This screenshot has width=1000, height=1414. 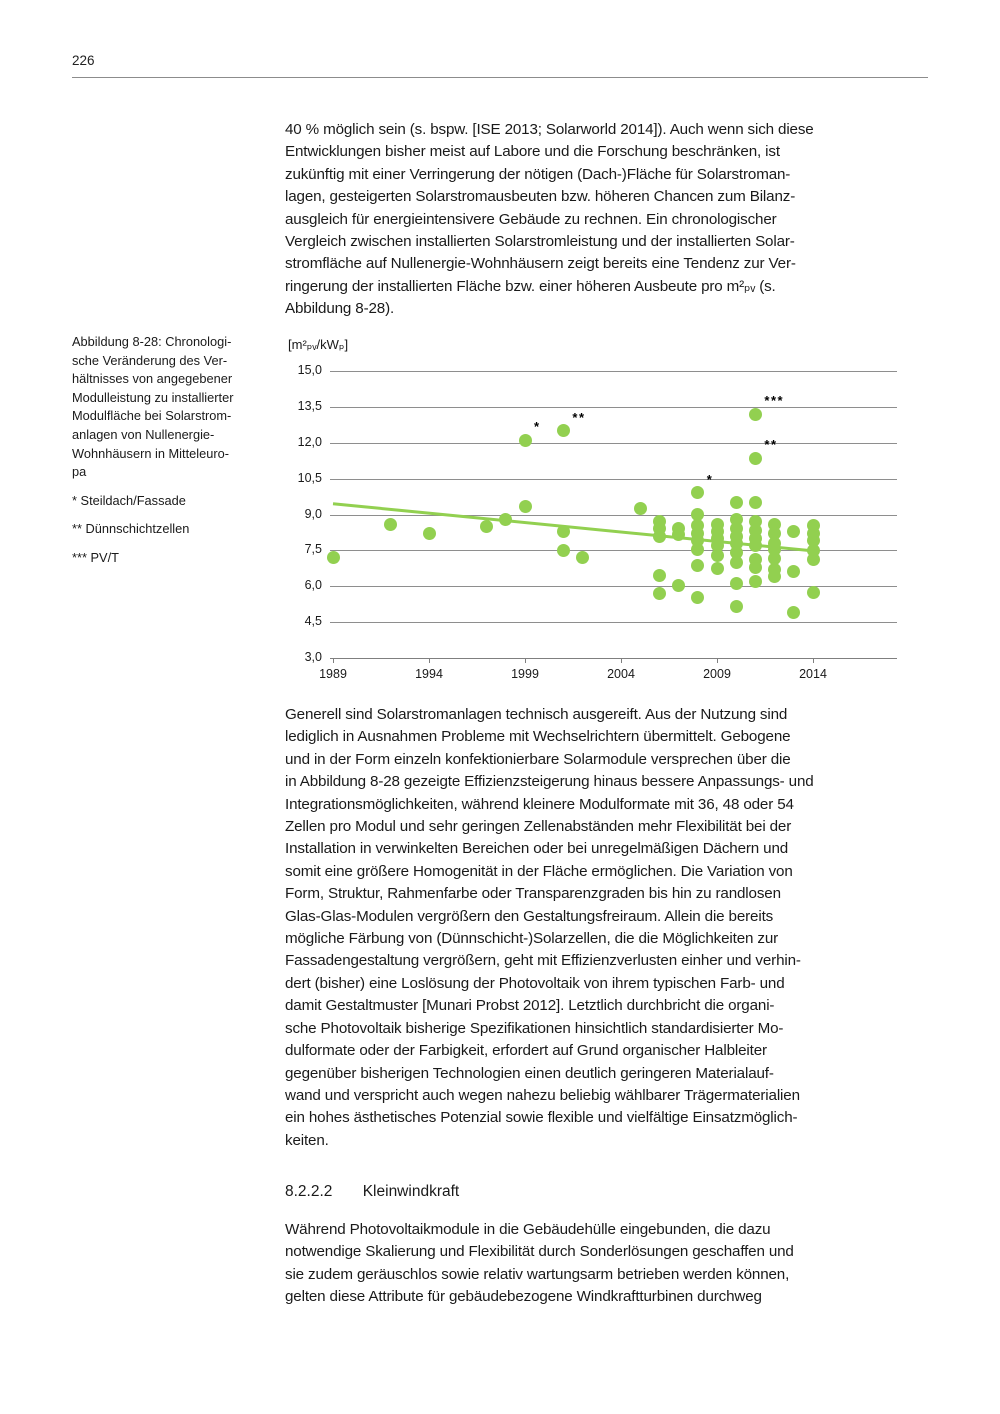 What do you see at coordinates (333, 674) in the screenshot?
I see `x-tick-label: 1989` at bounding box center [333, 674].